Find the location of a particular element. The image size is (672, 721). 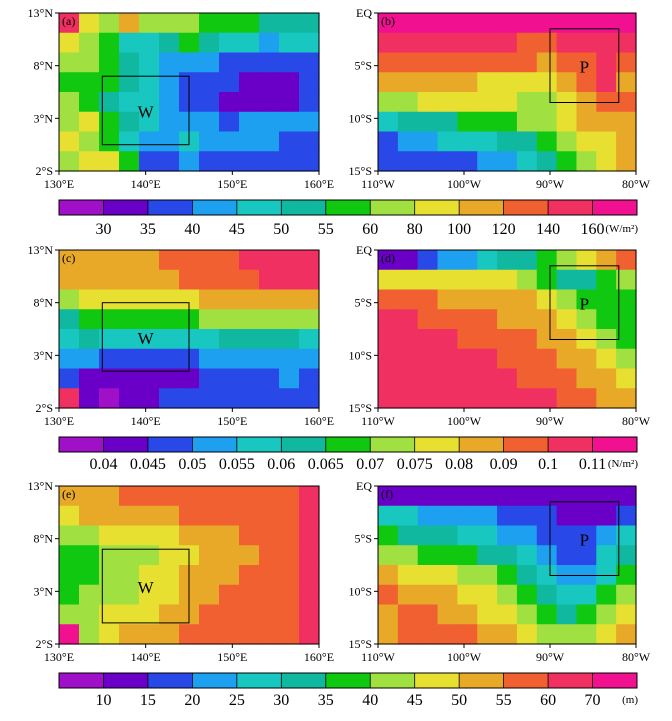

panel-tag: (c) is located at coordinates (68, 258).